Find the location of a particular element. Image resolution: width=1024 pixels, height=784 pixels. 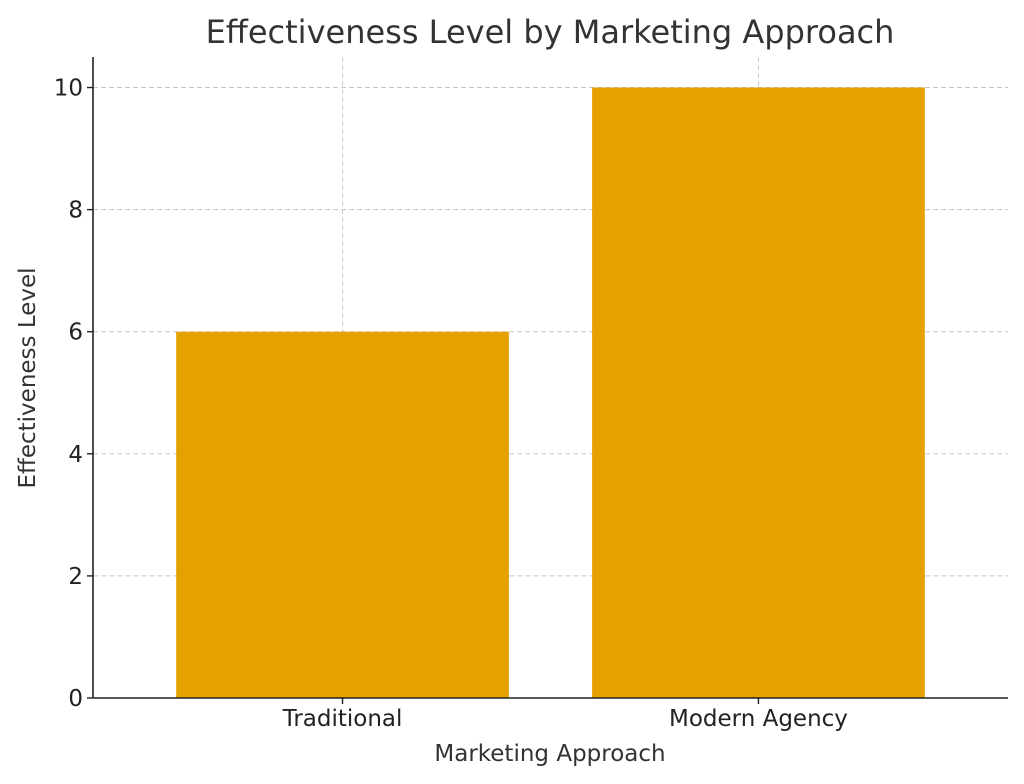

x-tick-label: Modern Agency is located at coordinates (758, 719).